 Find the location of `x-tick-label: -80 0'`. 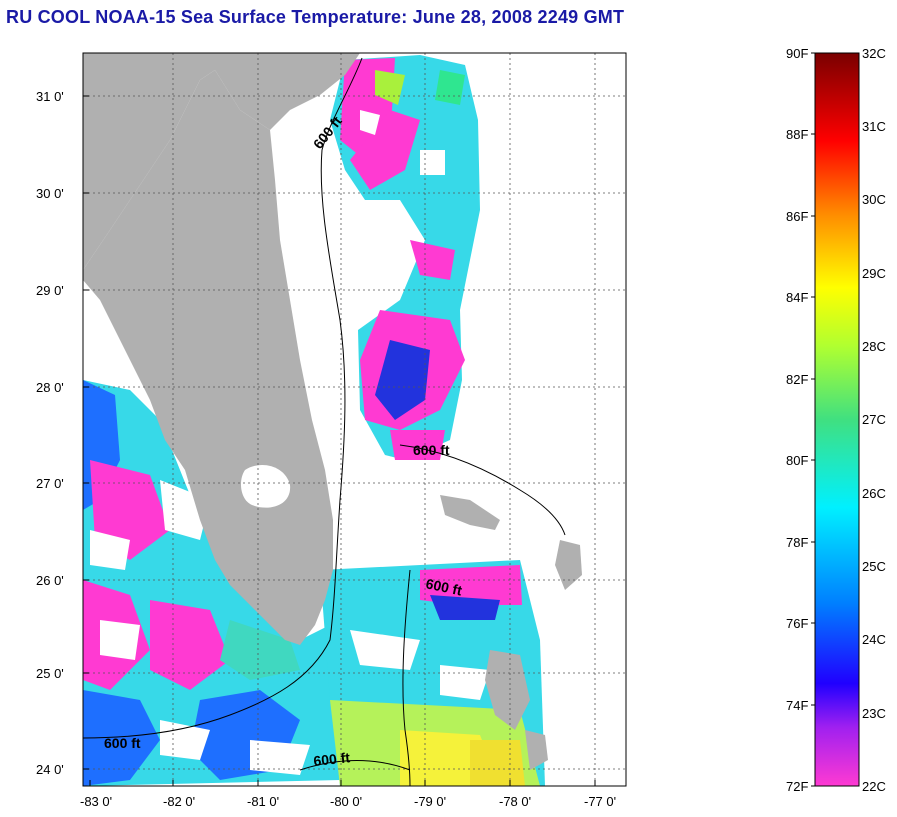

x-tick-label: -80 0' is located at coordinates (346, 801).